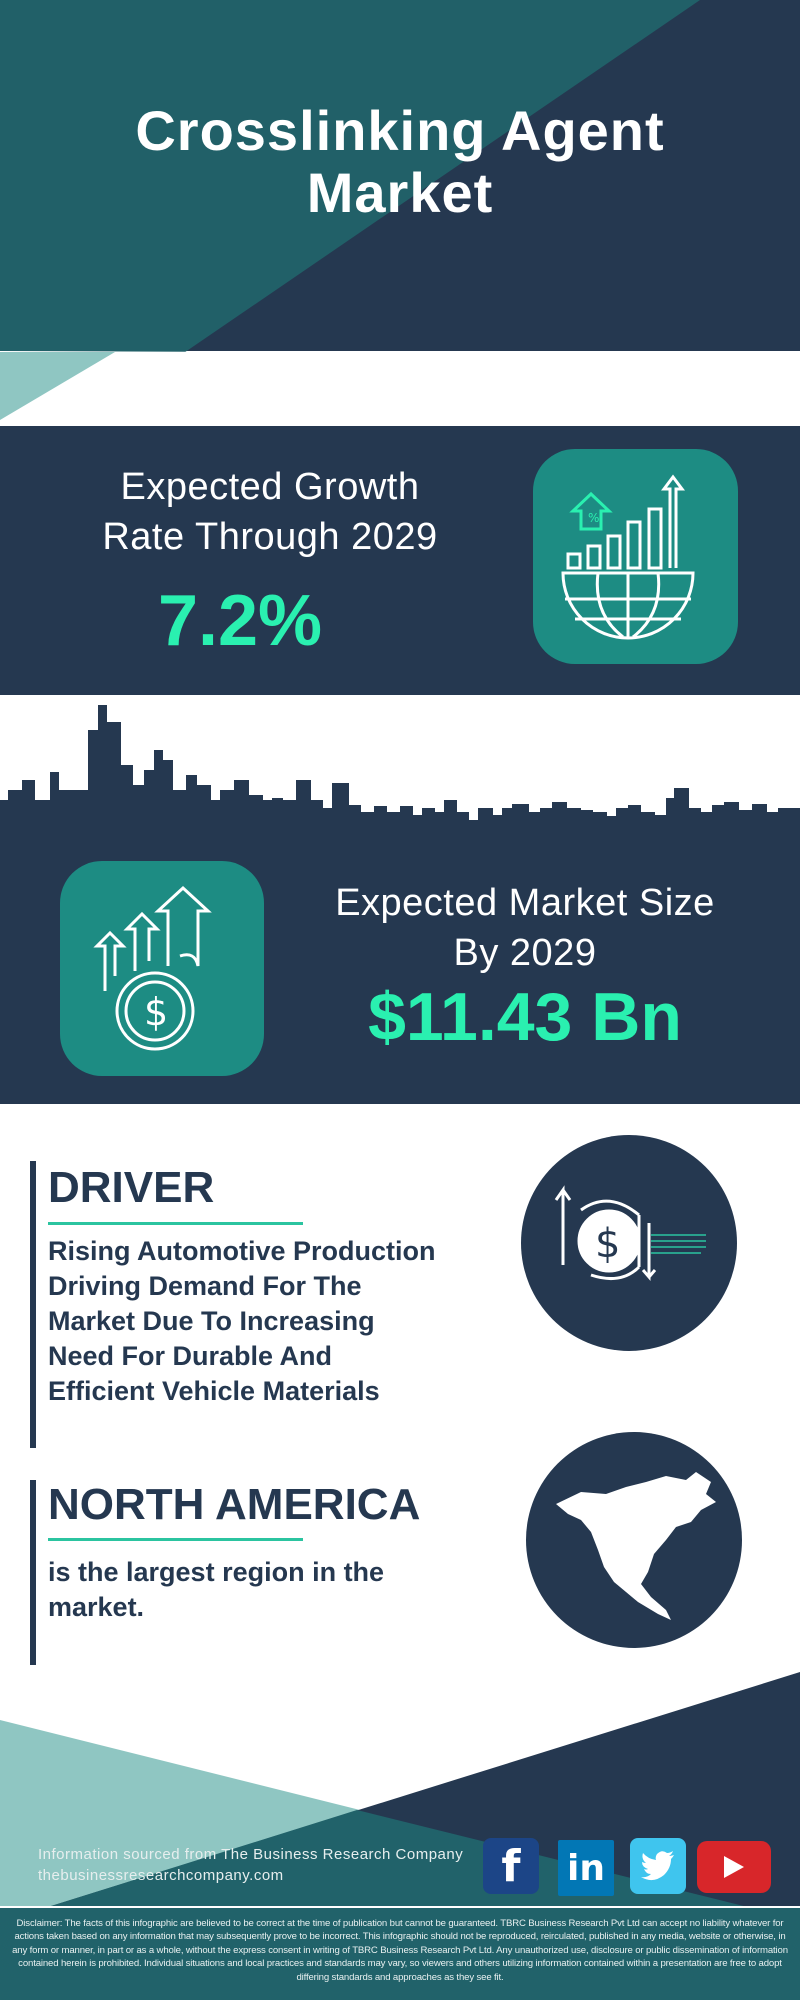 The width and height of the screenshot is (800, 2000). I want to click on growth-label-line-2: Rate Through 2029, so click(270, 537).